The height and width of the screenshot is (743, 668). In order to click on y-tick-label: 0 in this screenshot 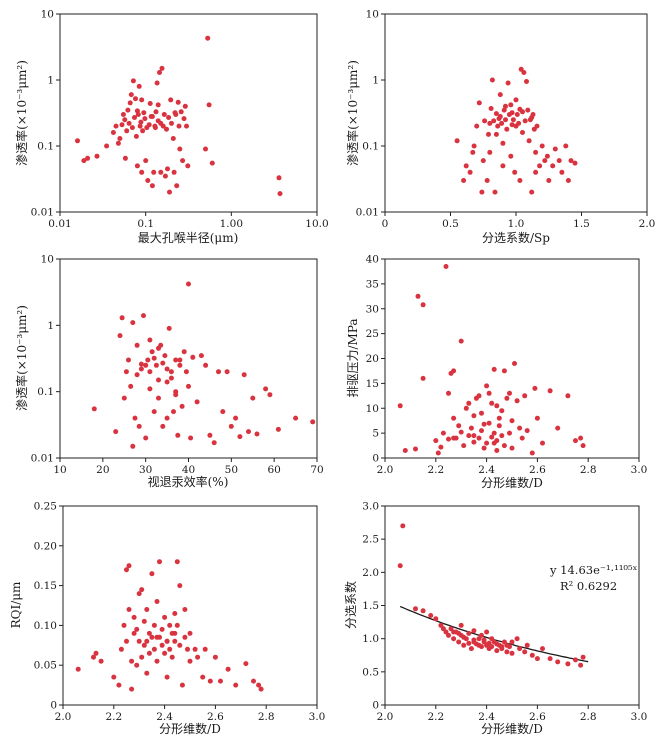, I will do `click(375, 706)`.